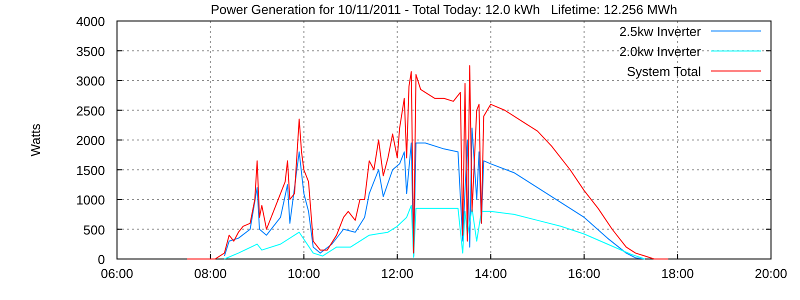  Describe the element at coordinates (90, 51) in the screenshot. I see `y-tick-label: 3500` at that location.